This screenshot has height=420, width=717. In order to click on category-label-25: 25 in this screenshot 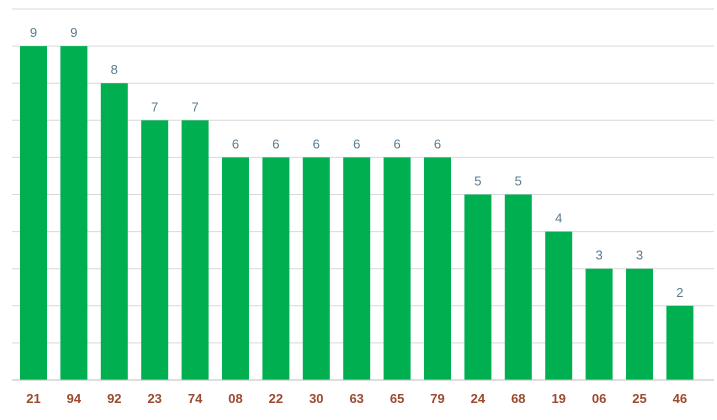, I will do `click(639, 398)`.